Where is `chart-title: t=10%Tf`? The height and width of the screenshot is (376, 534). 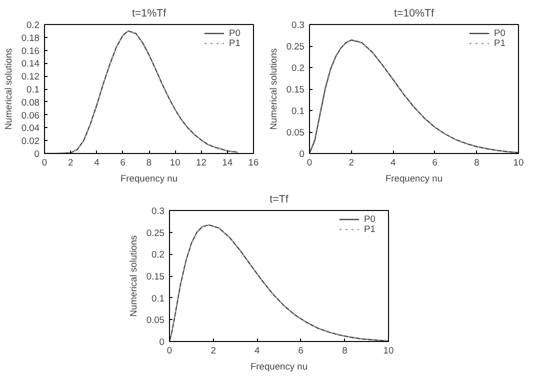 chart-title: t=10%Tf is located at coordinates (414, 14).